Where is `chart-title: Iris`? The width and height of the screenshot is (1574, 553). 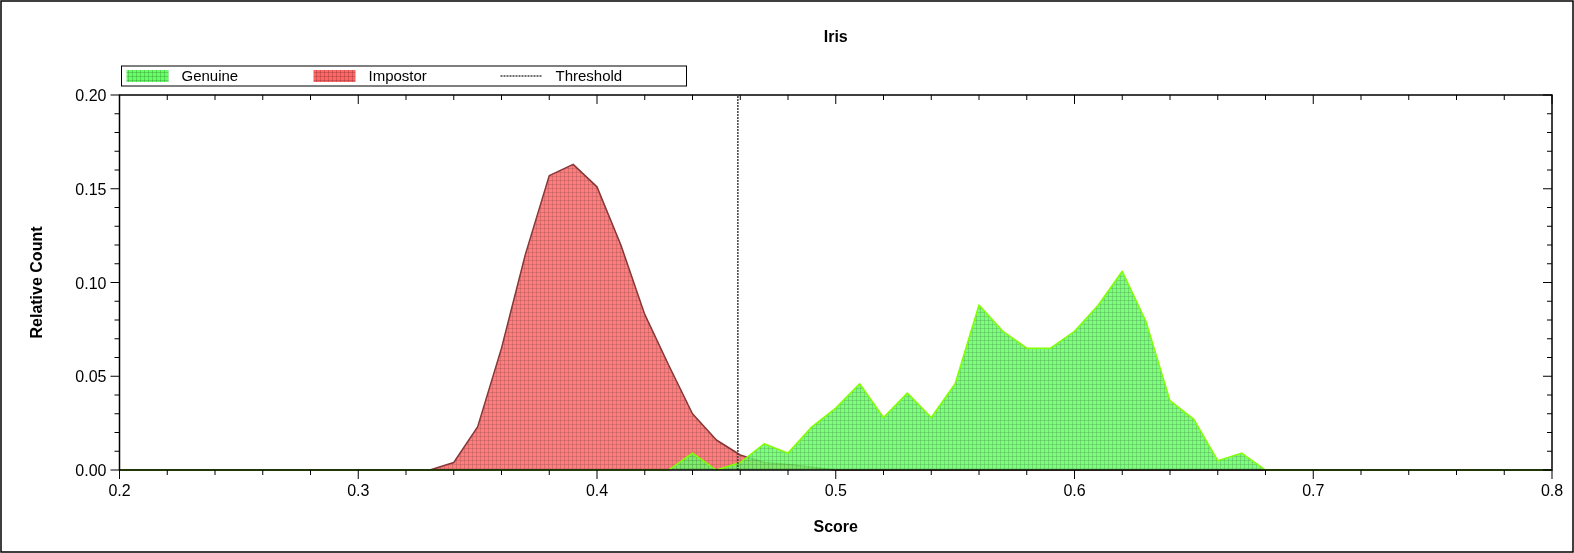 chart-title: Iris is located at coordinates (835, 36).